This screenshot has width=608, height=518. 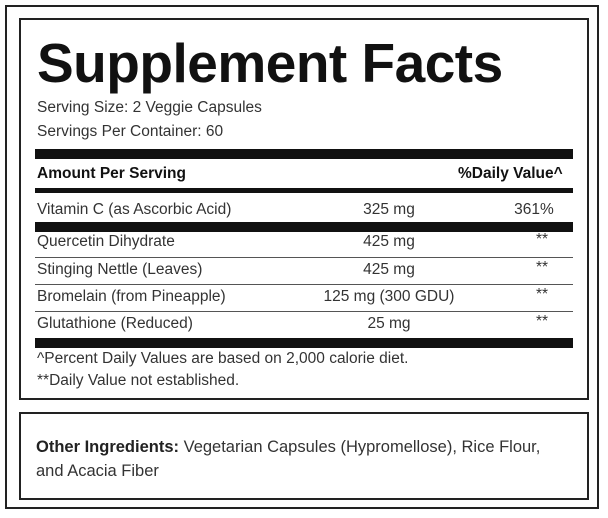 I want to click on medium-divider, so click(x=304, y=190).